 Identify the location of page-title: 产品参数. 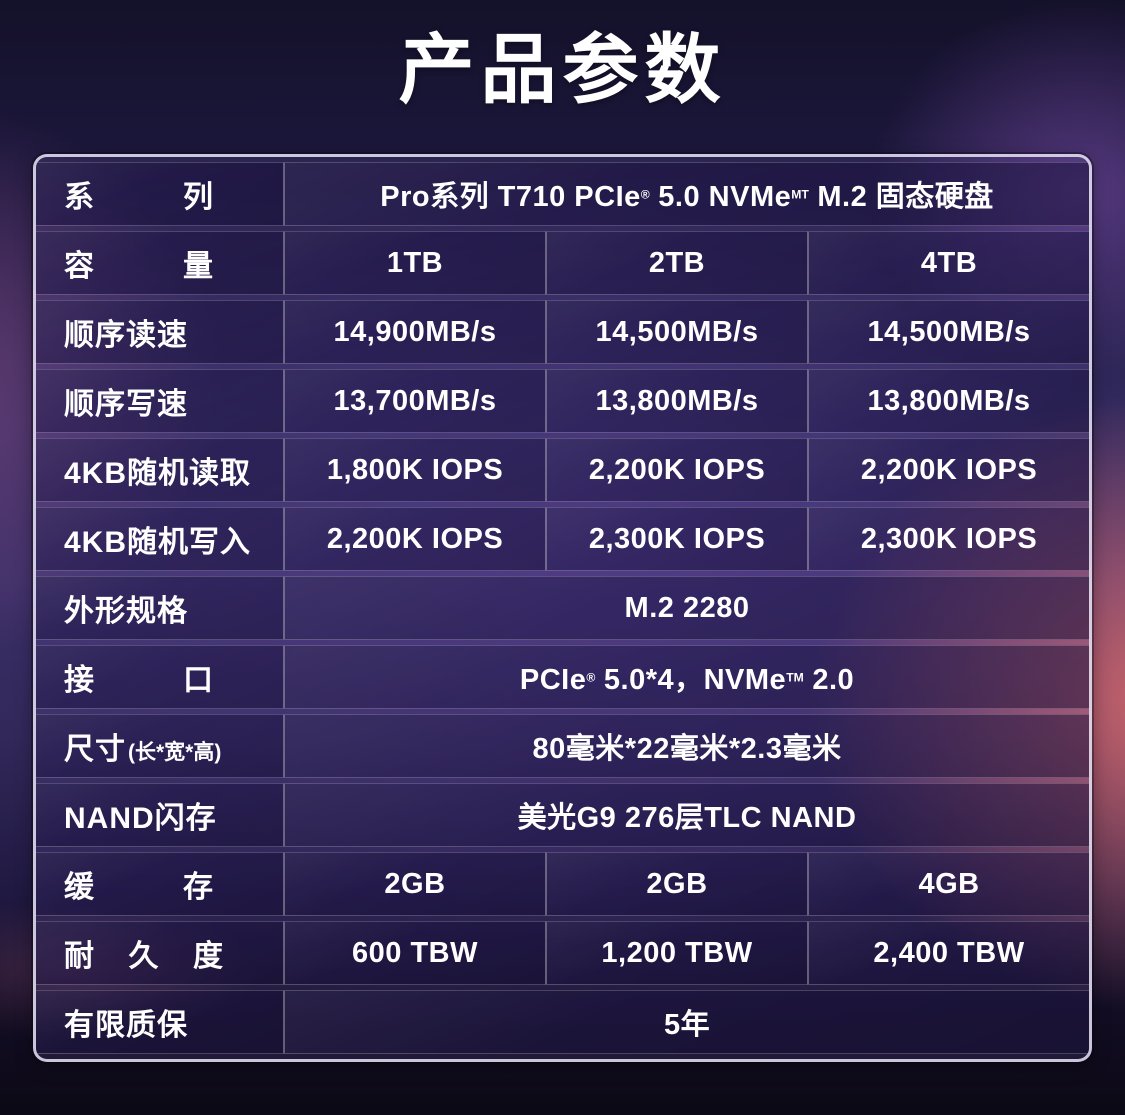
(562, 70).